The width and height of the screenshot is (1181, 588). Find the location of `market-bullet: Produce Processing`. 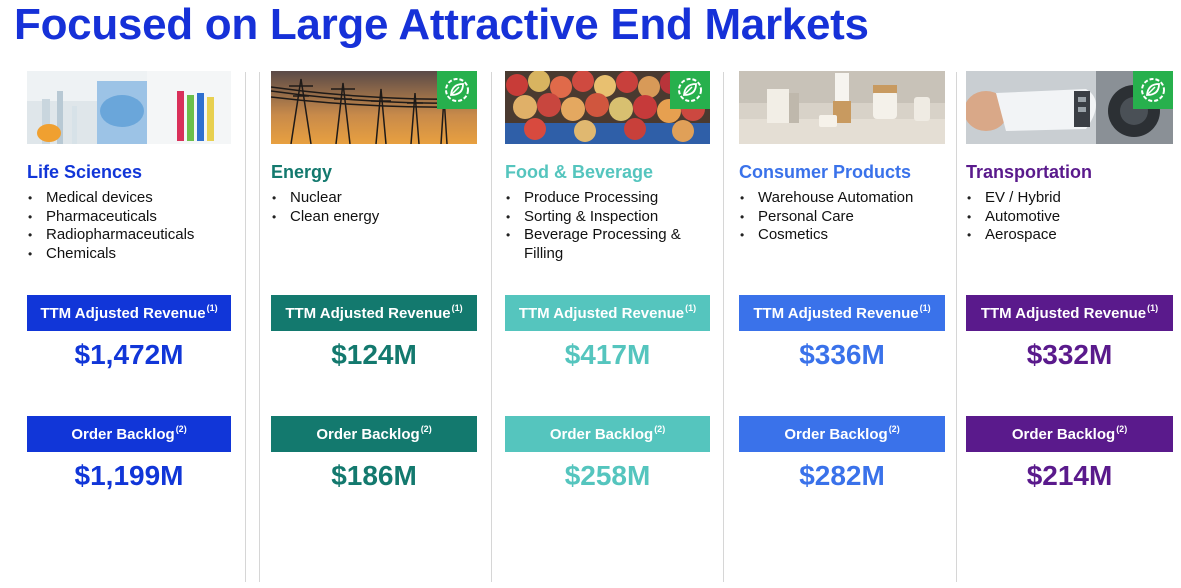

market-bullet: Produce Processing is located at coordinates (607, 198).